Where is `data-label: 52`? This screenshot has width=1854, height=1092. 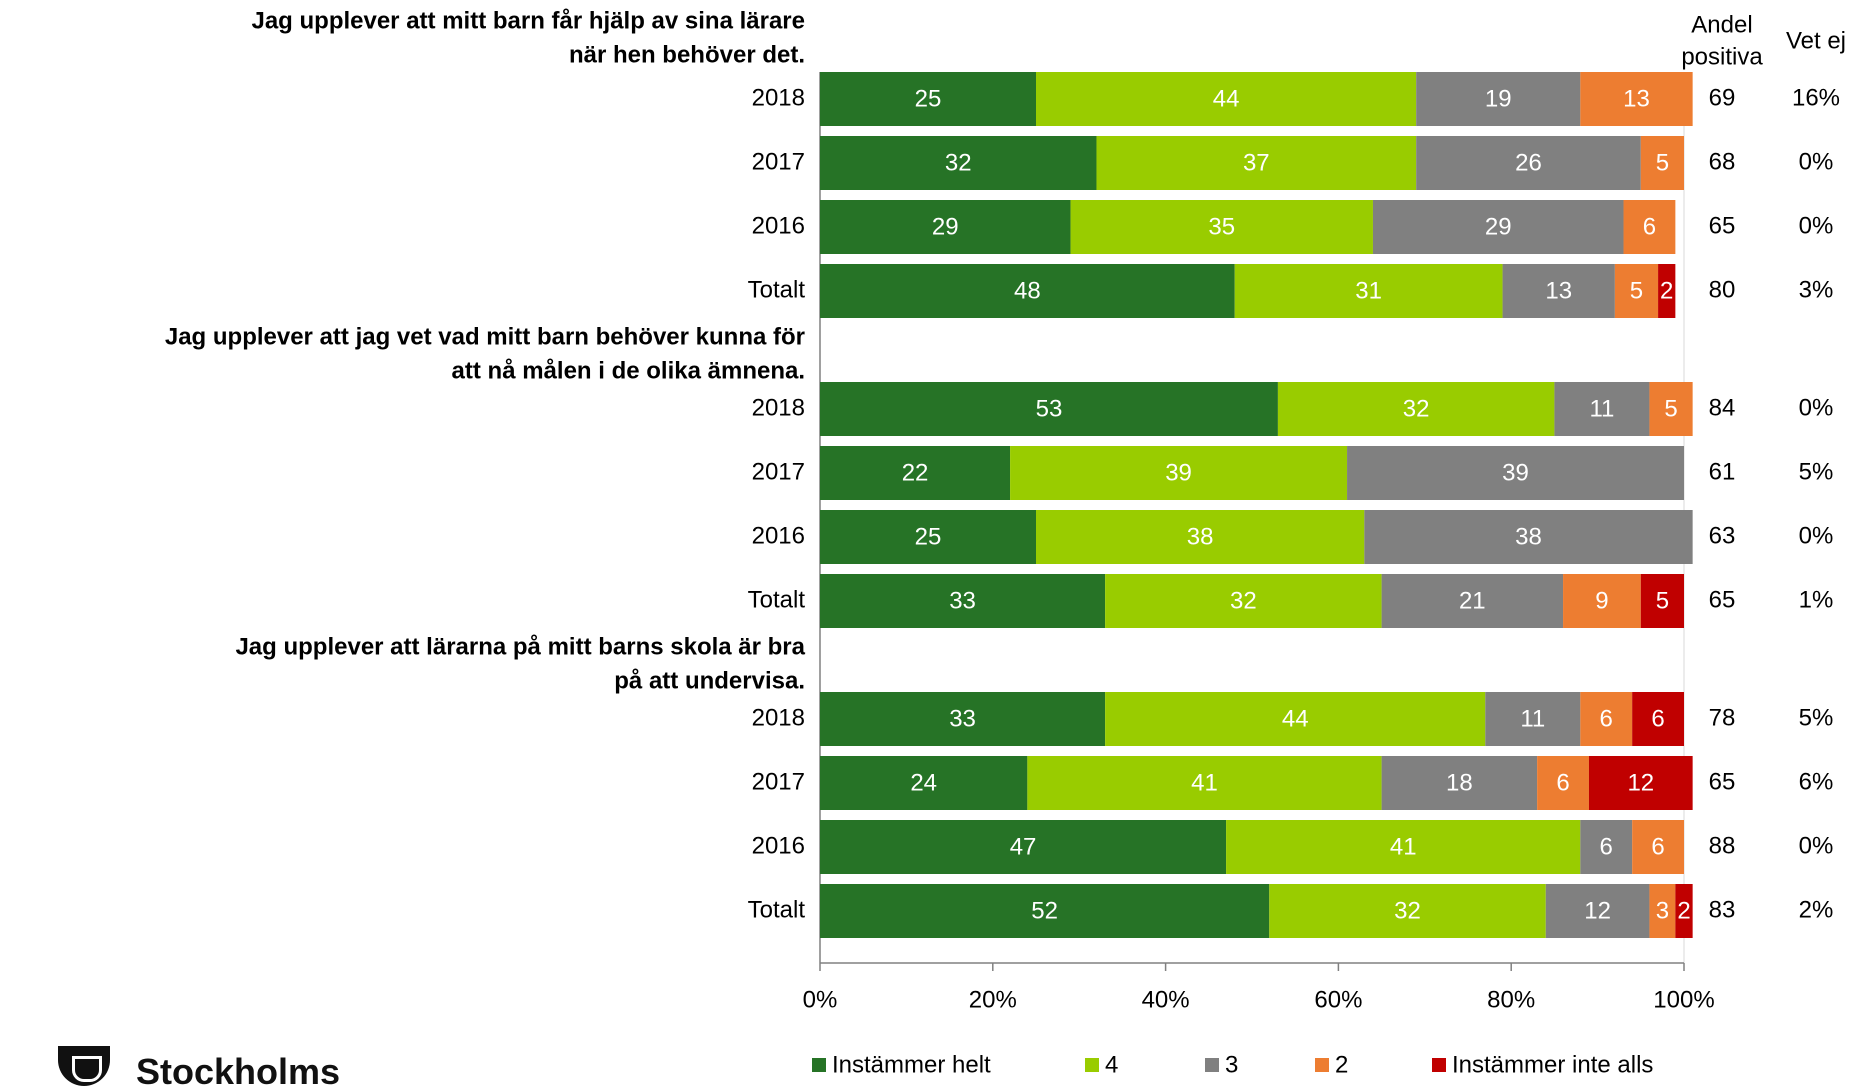
data-label: 52 is located at coordinates (1044, 910).